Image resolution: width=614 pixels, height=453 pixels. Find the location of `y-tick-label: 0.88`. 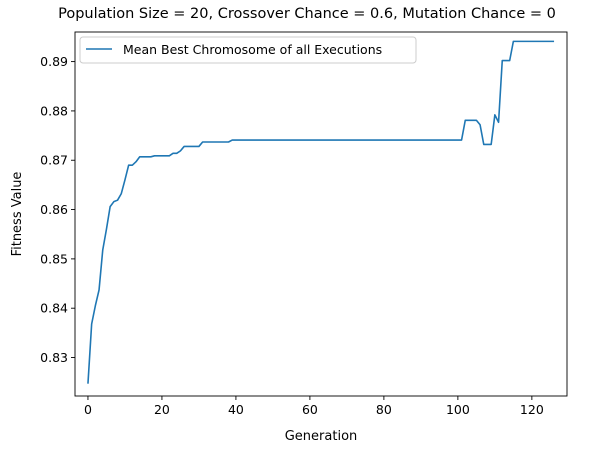

y-tick-label: 0.88 is located at coordinates (54, 110).